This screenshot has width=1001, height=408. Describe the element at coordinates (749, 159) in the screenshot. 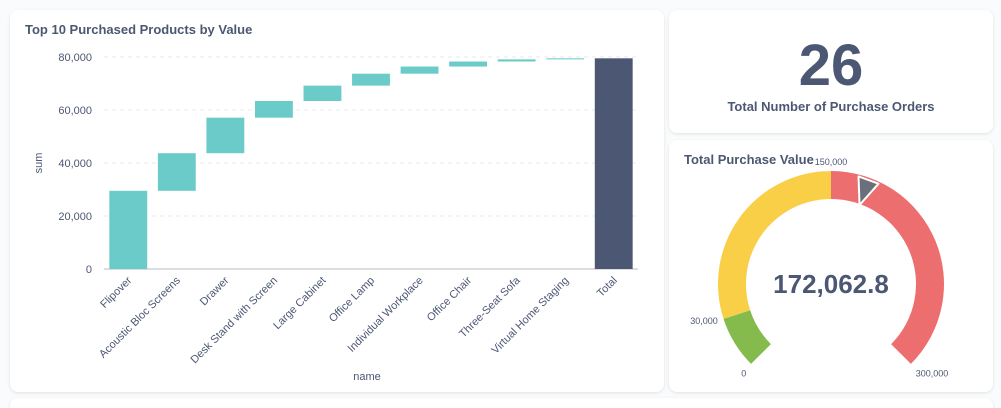

I see `gauge-title: Total Purchase Value` at that location.